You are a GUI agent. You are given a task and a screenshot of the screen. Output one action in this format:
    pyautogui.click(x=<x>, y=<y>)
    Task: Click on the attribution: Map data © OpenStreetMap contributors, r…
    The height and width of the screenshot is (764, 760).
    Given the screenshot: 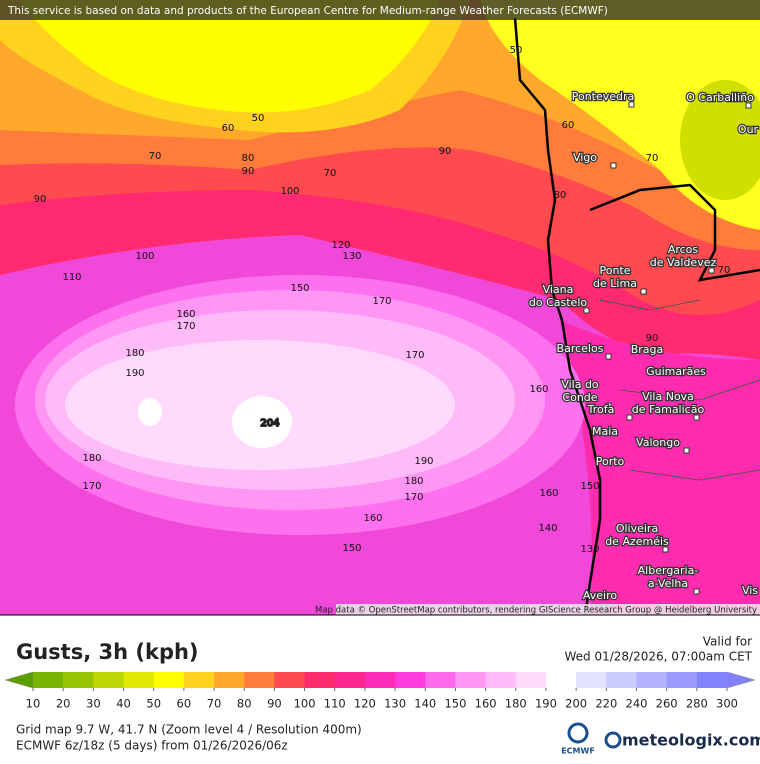 What is the action you would take?
    pyautogui.click(x=536, y=611)
    